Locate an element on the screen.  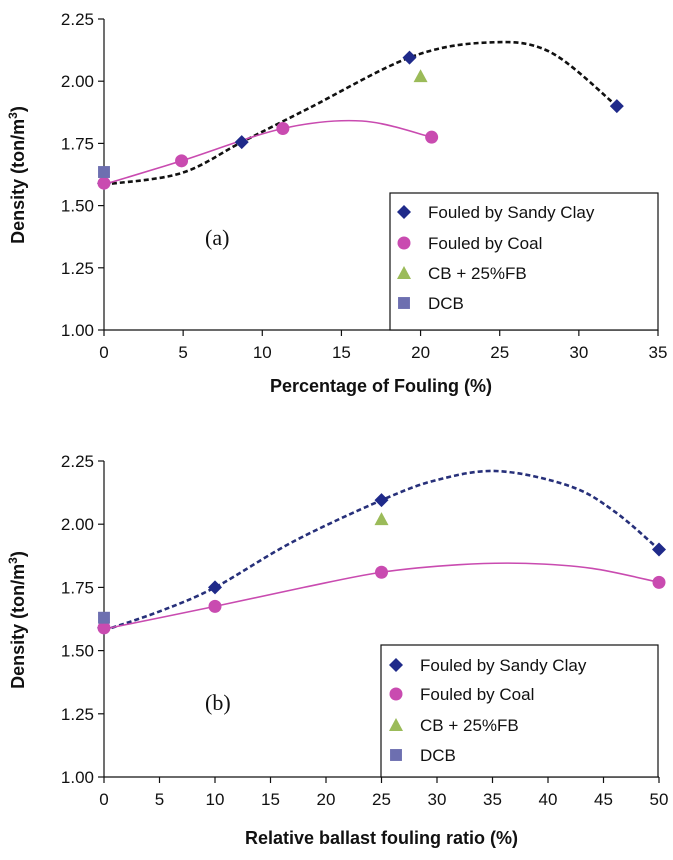
panel-label: (a) is located at coordinates (217, 237).